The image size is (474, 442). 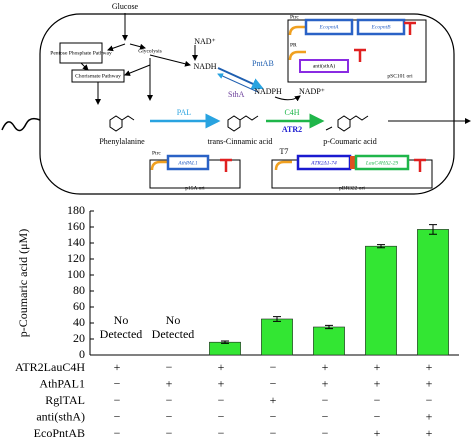 What do you see at coordinates (195, 188) in the screenshot?
I see `label: p15A ori` at bounding box center [195, 188].